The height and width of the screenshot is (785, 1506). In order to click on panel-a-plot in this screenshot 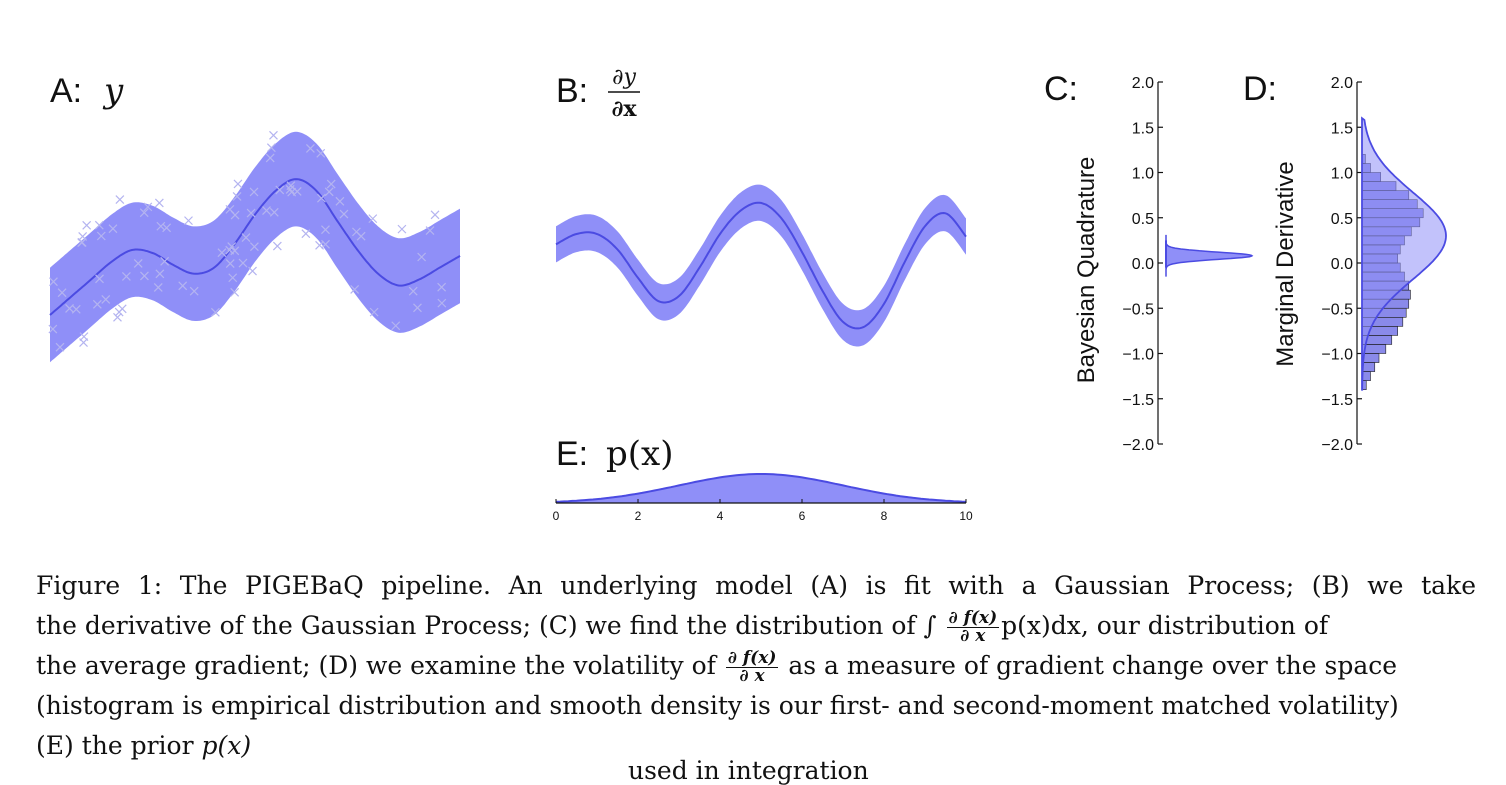, I will do `click(254, 246)`.